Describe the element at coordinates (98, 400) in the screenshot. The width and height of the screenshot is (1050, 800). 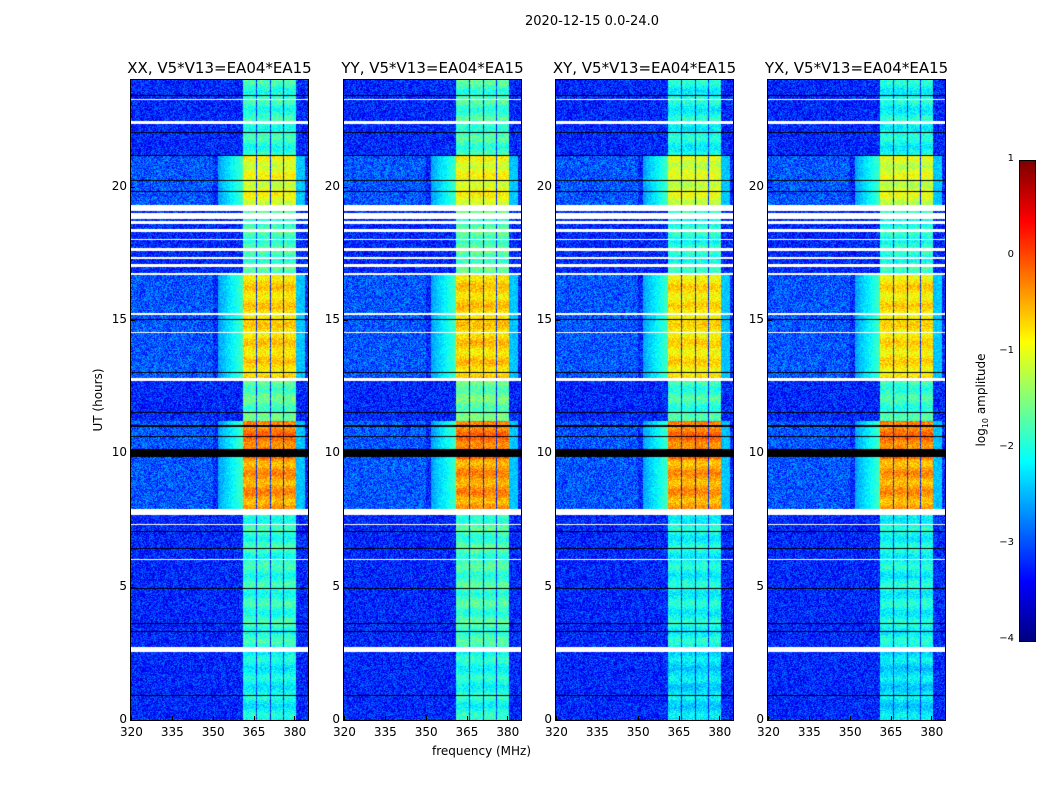
I see `y-axis-label: UT (hours)` at that location.